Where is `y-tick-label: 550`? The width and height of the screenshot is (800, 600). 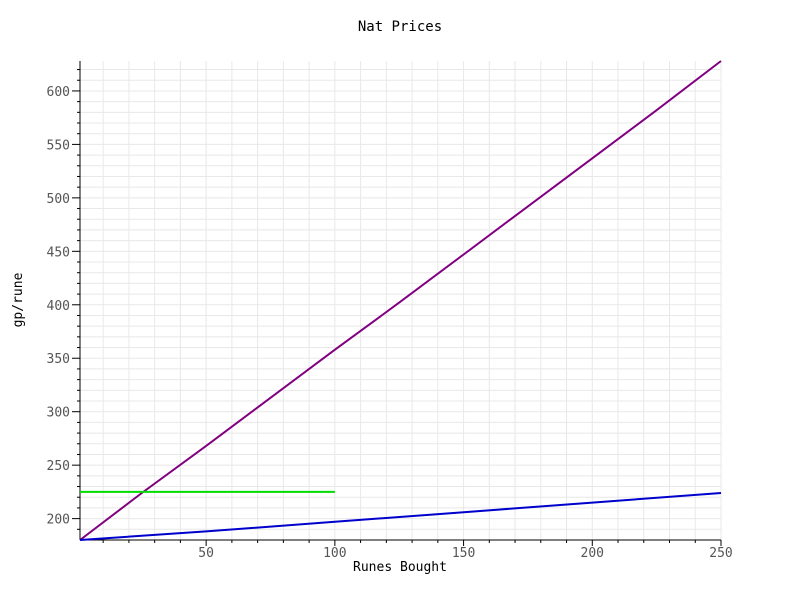 y-tick-label: 550 is located at coordinates (58, 145).